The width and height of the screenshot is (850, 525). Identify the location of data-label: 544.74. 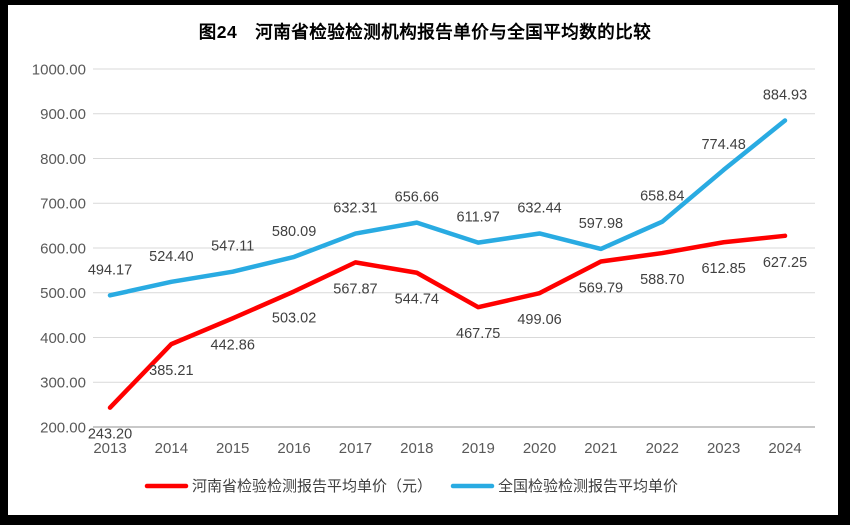
(417, 300).